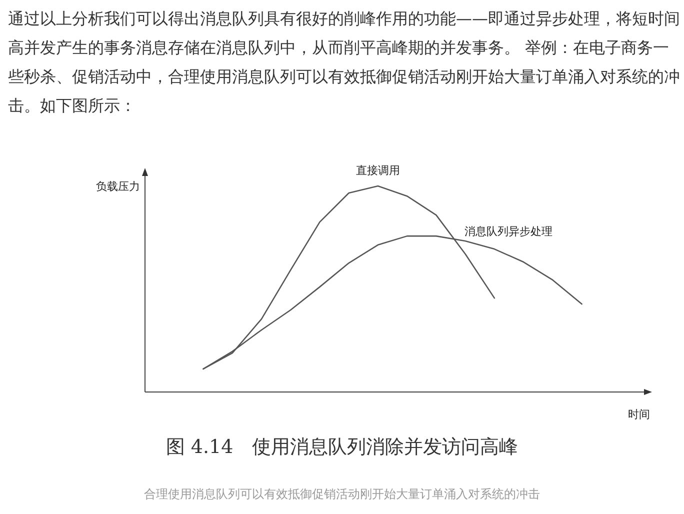 This screenshot has width=684, height=514. What do you see at coordinates (118, 186) in the screenshot?
I see `y-axis-title: 负载压力` at bounding box center [118, 186].